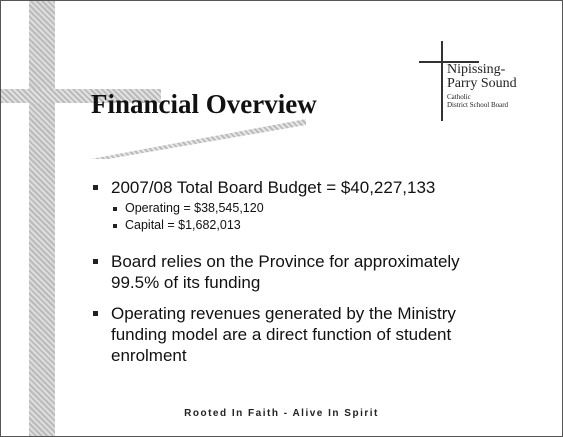 The width and height of the screenshot is (563, 437). I want to click on sub-bullet: Operating = $38,545,120, so click(297, 208).